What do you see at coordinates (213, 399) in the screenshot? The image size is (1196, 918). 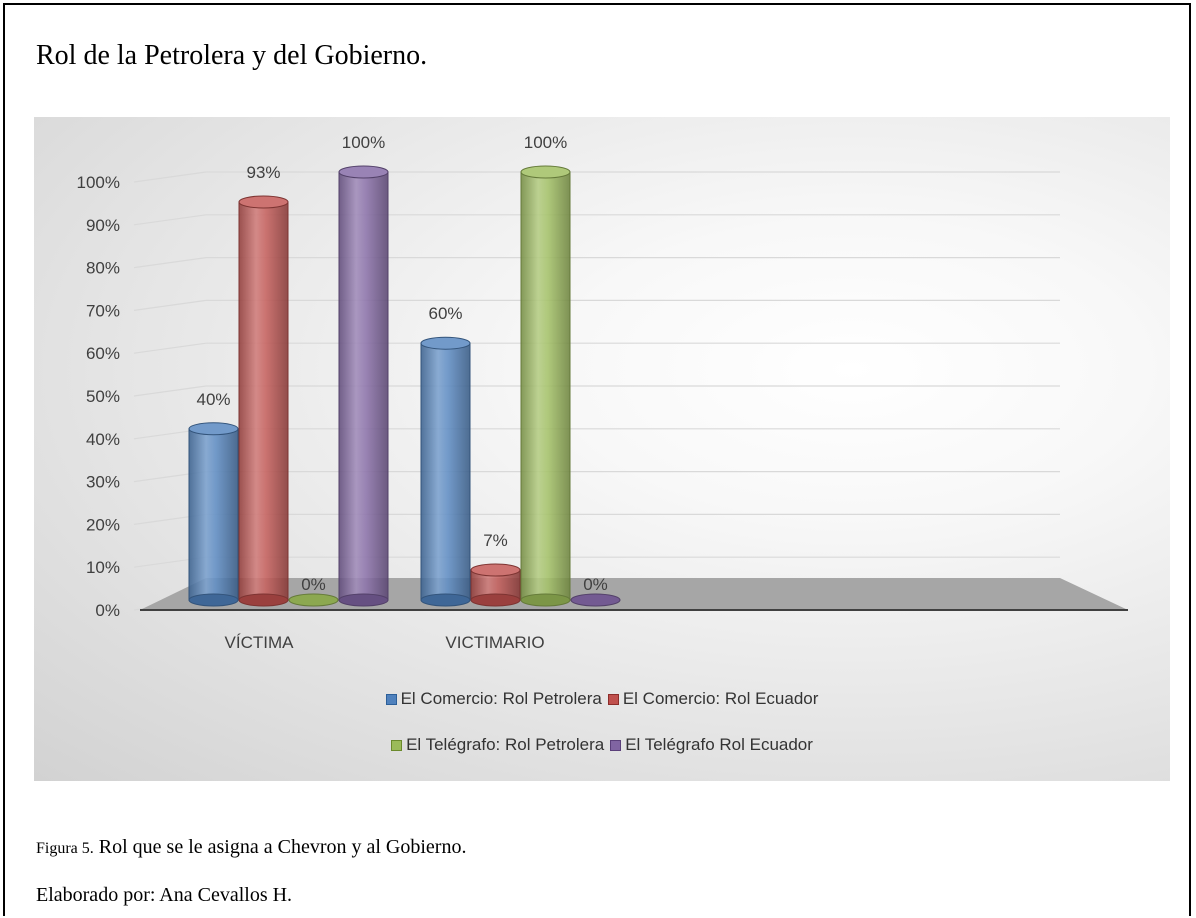 I see `data-label: 40%` at bounding box center [213, 399].